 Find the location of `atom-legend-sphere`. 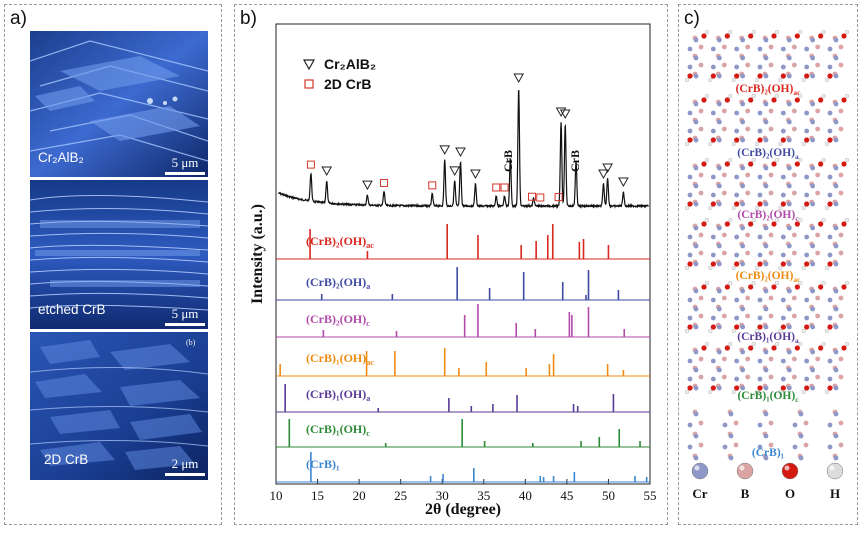

atom-legend-sphere is located at coordinates (700, 471).